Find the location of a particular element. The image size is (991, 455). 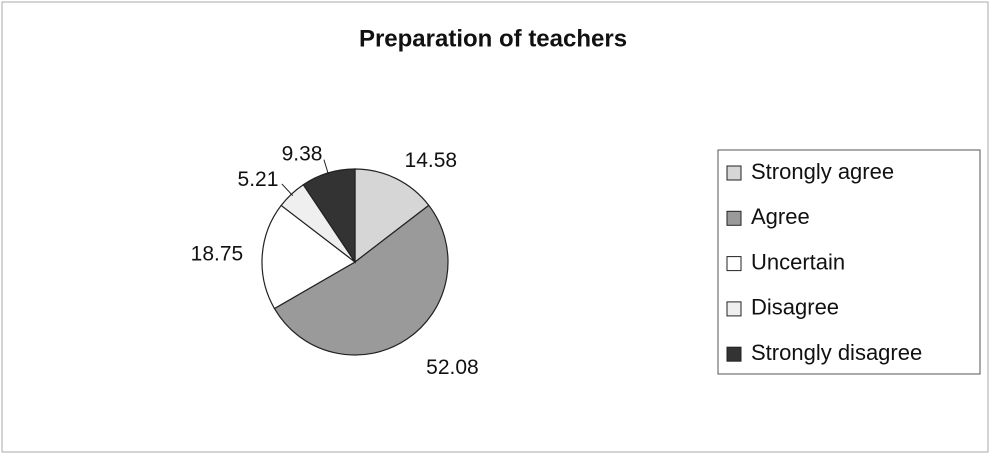

data-label: 5.21 is located at coordinates (258, 179).